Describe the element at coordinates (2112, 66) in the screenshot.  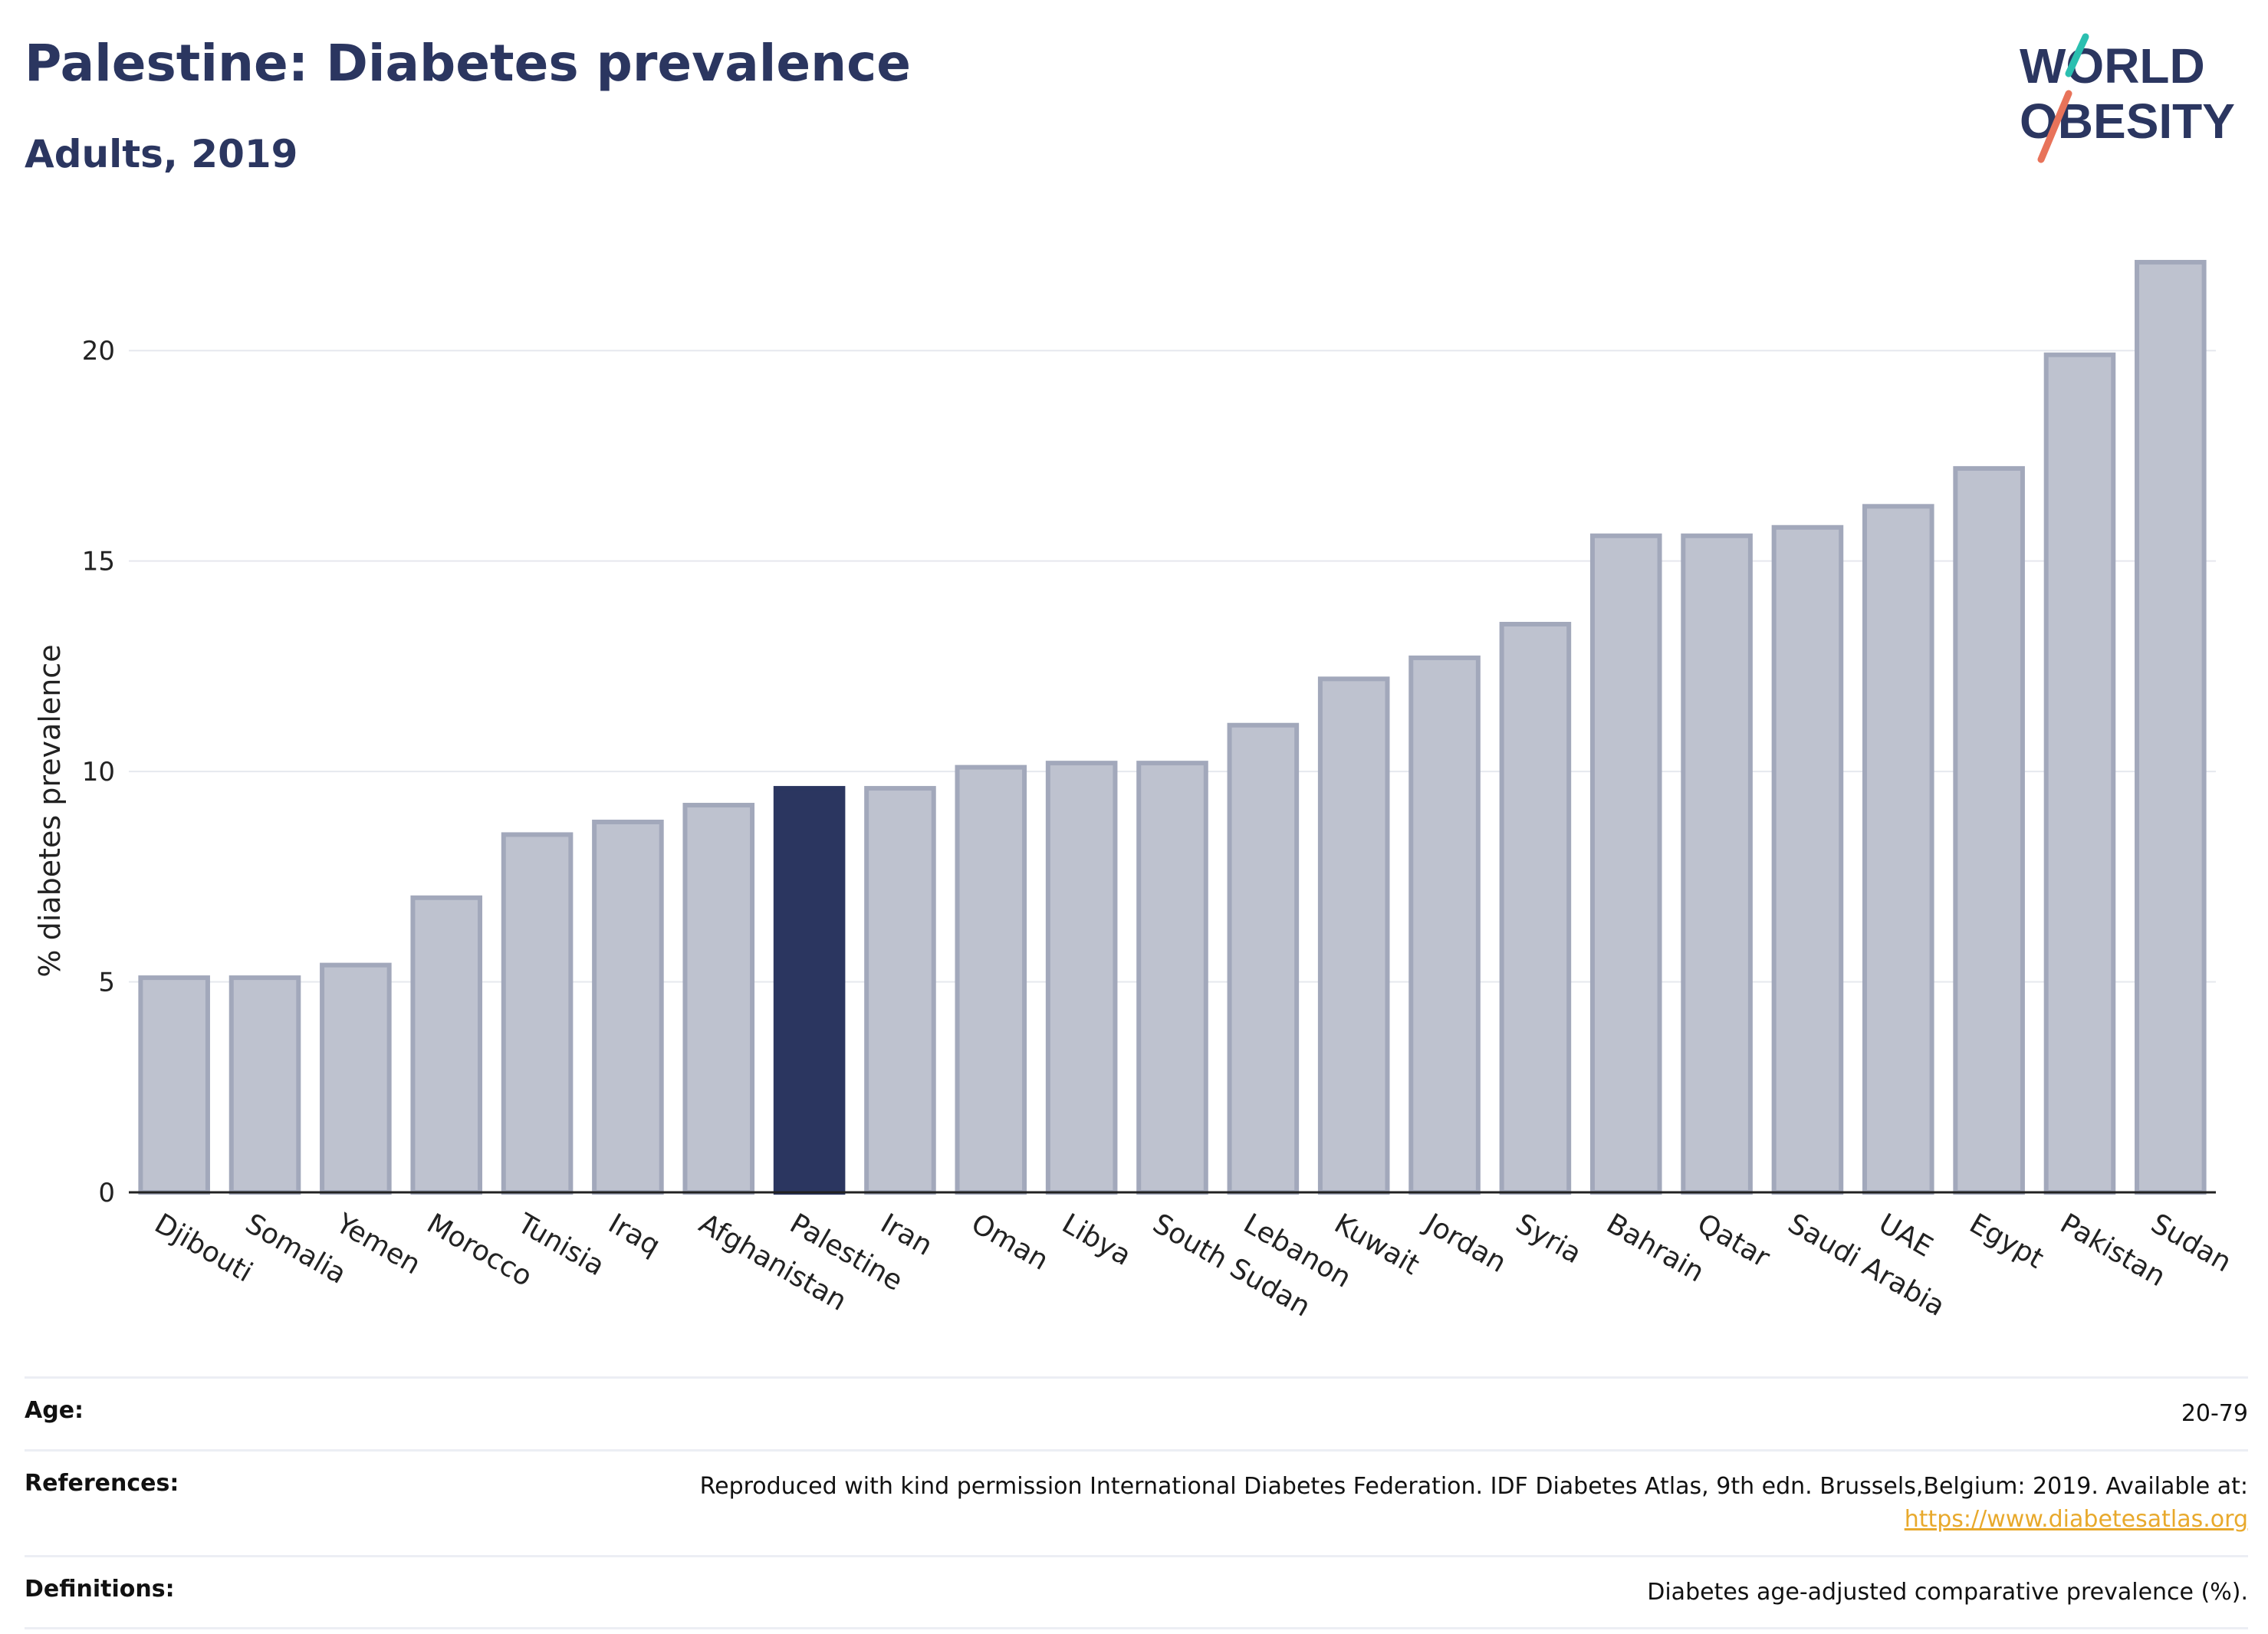
I see `logo-line1: WORLD` at that location.